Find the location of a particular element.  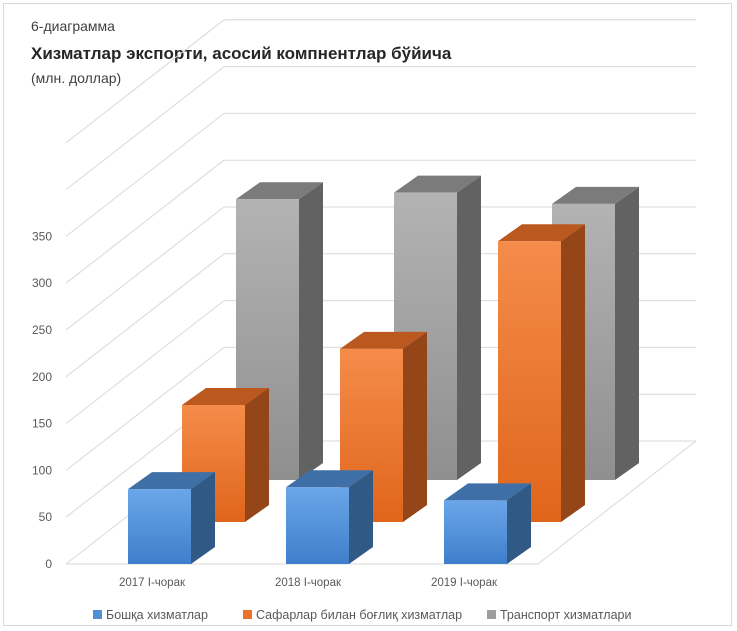

legend-entry: Сафарлар билан боғлиқ хизматлар is located at coordinates (359, 615).